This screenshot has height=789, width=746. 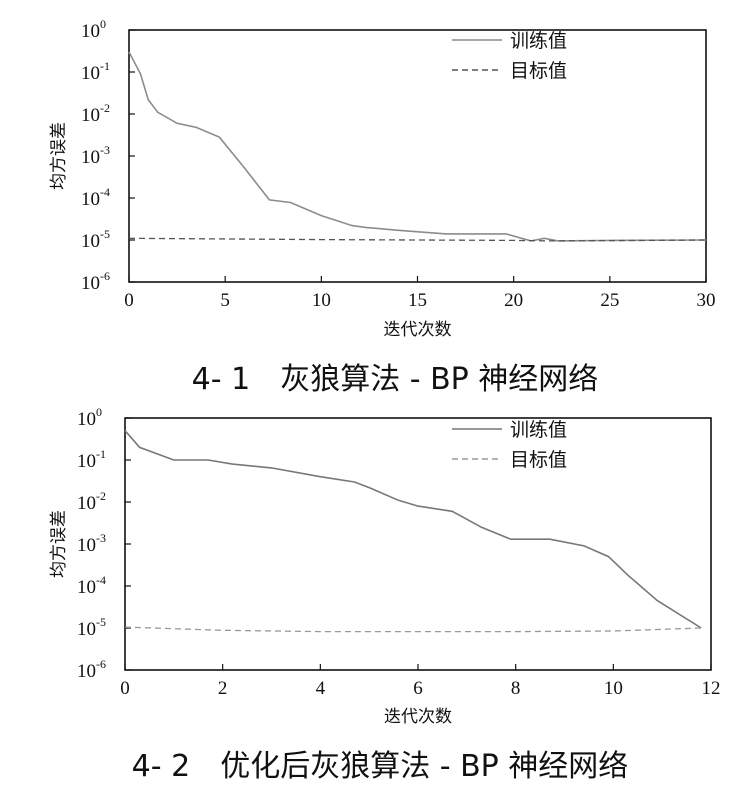 I want to click on x-tick-label: 15, so click(x=417, y=300).